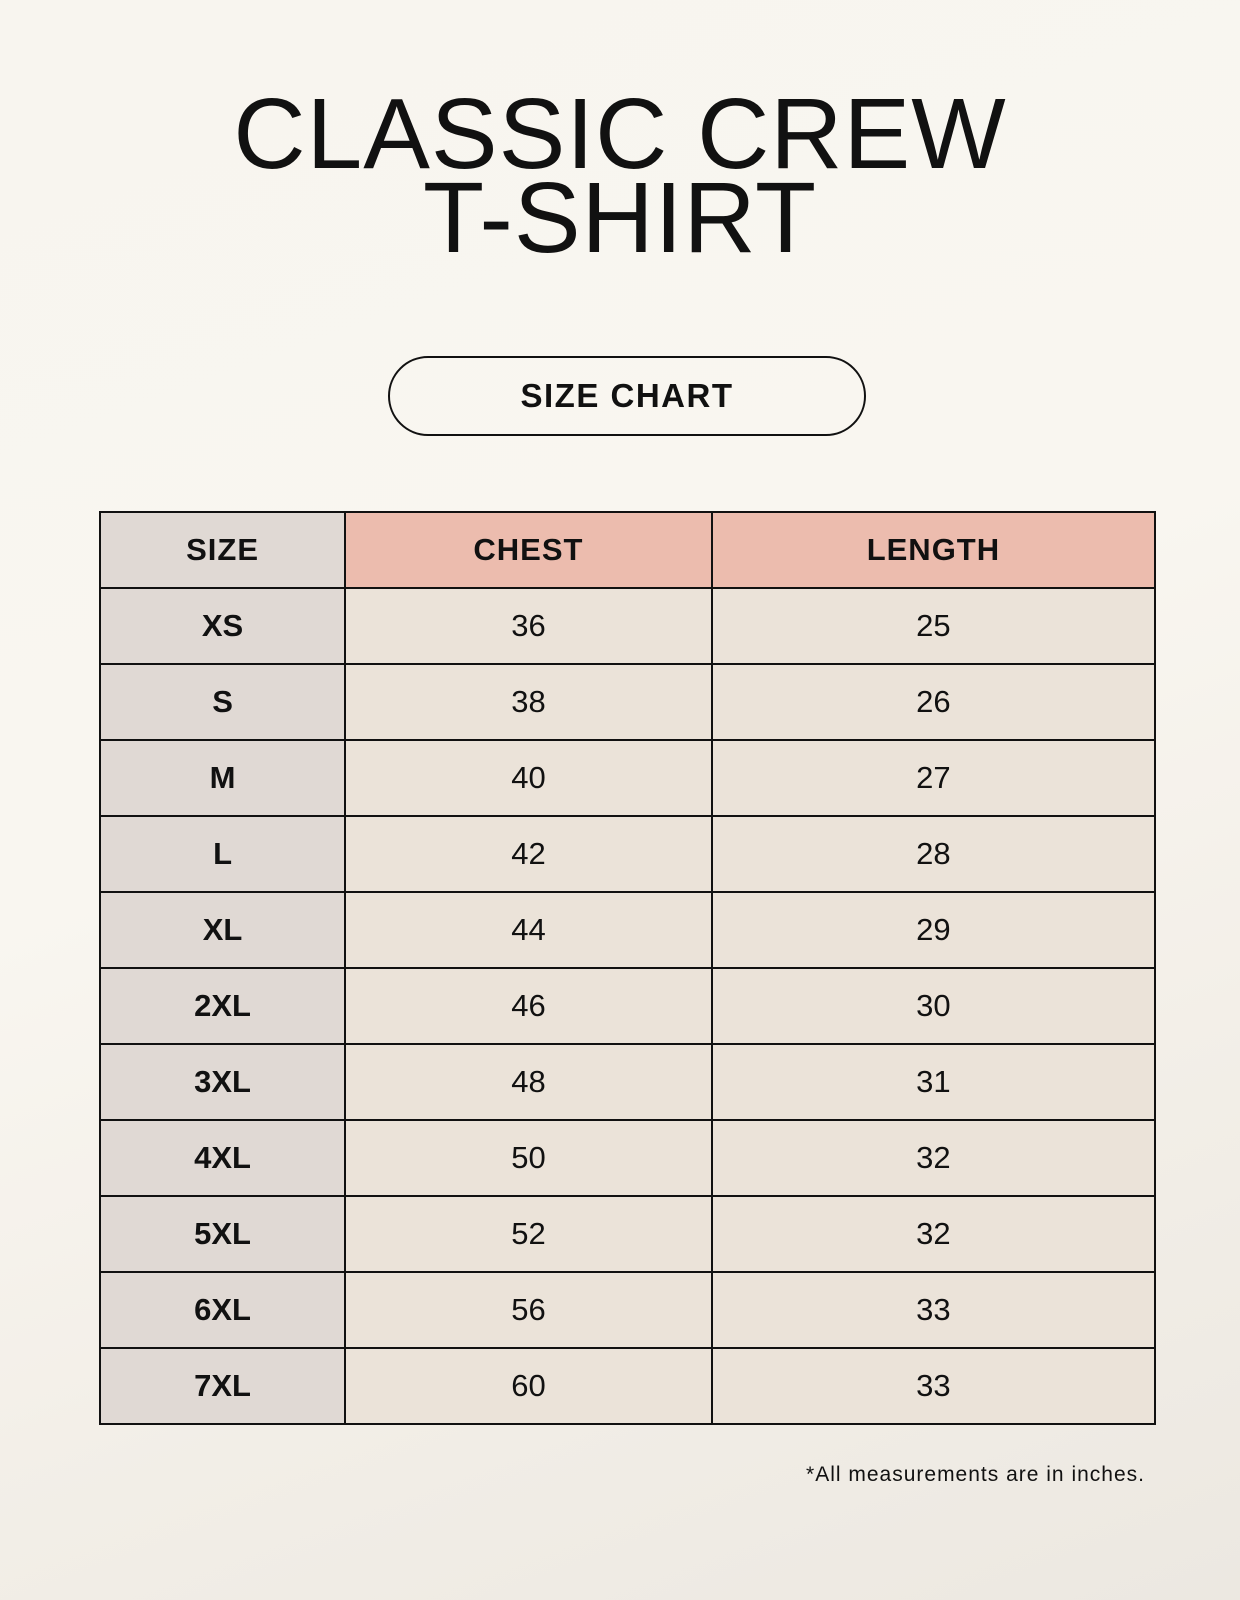  What do you see at coordinates (528, 626) in the screenshot?
I see `cell-chest: 36` at bounding box center [528, 626].